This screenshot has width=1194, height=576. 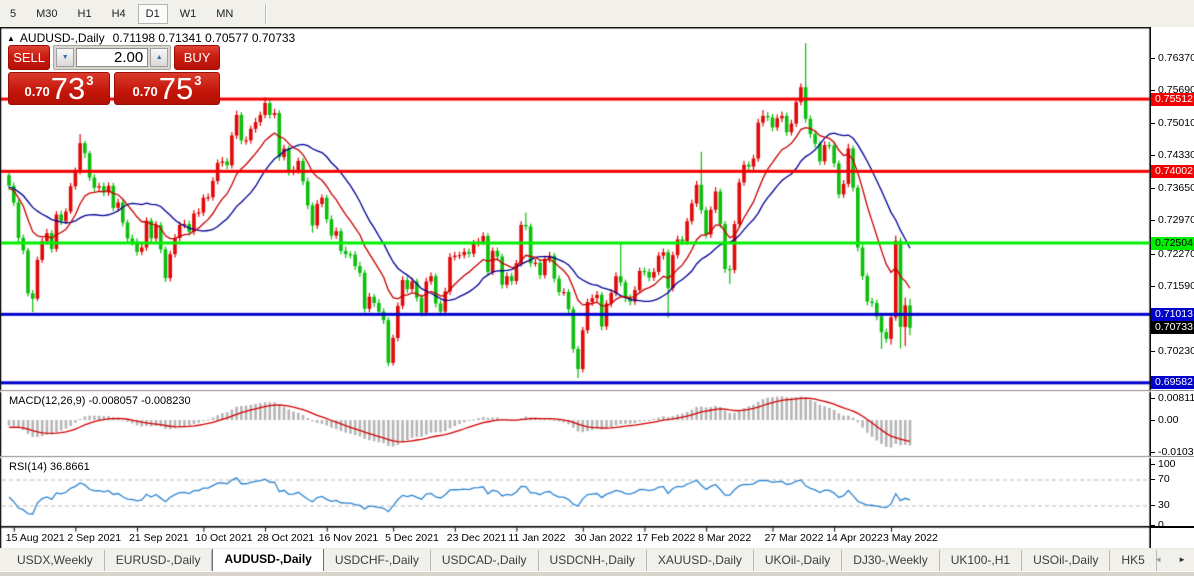 What do you see at coordinates (225, 13) in the screenshot?
I see `timeframe-button-mn: MN` at bounding box center [225, 13].